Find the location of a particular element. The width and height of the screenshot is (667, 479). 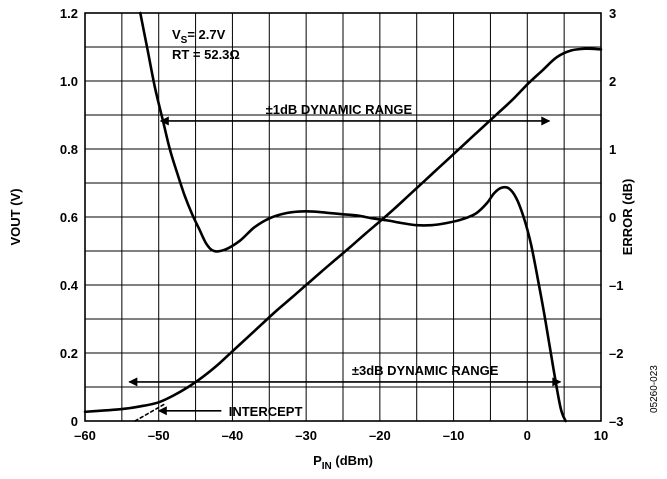

x-tick-label: –10 is located at coordinates (454, 435).